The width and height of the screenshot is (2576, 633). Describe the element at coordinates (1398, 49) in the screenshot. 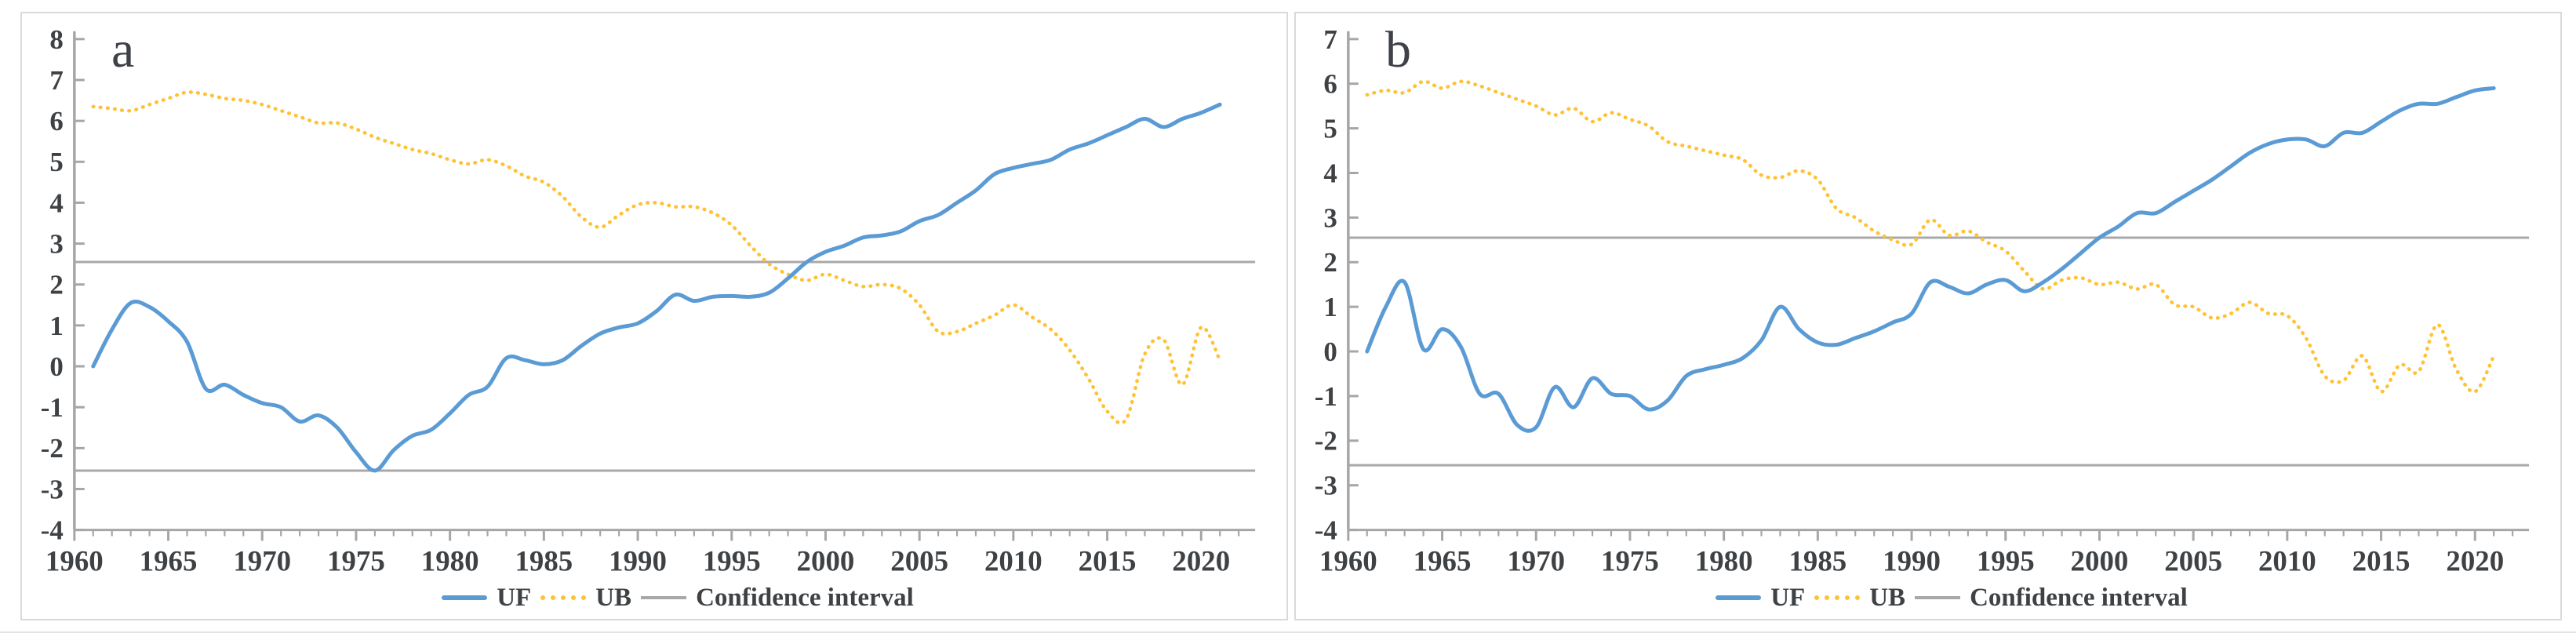

I see `panel-b-letter: b` at that location.